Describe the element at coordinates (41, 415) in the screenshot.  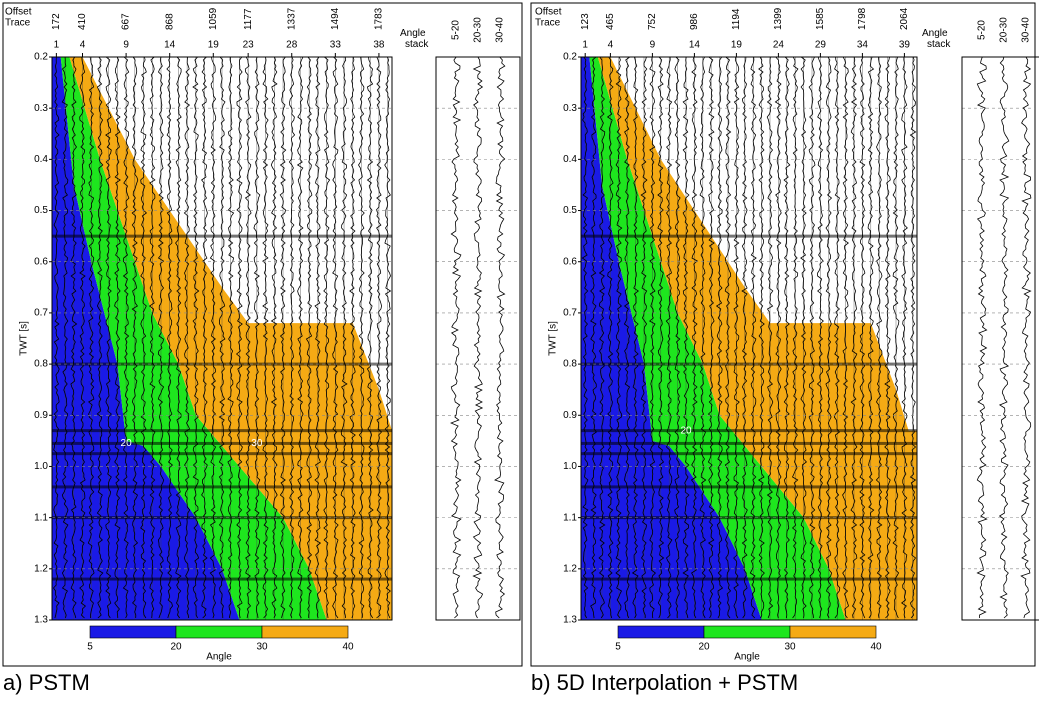
I see `y-tick-label: 0.9` at that location.